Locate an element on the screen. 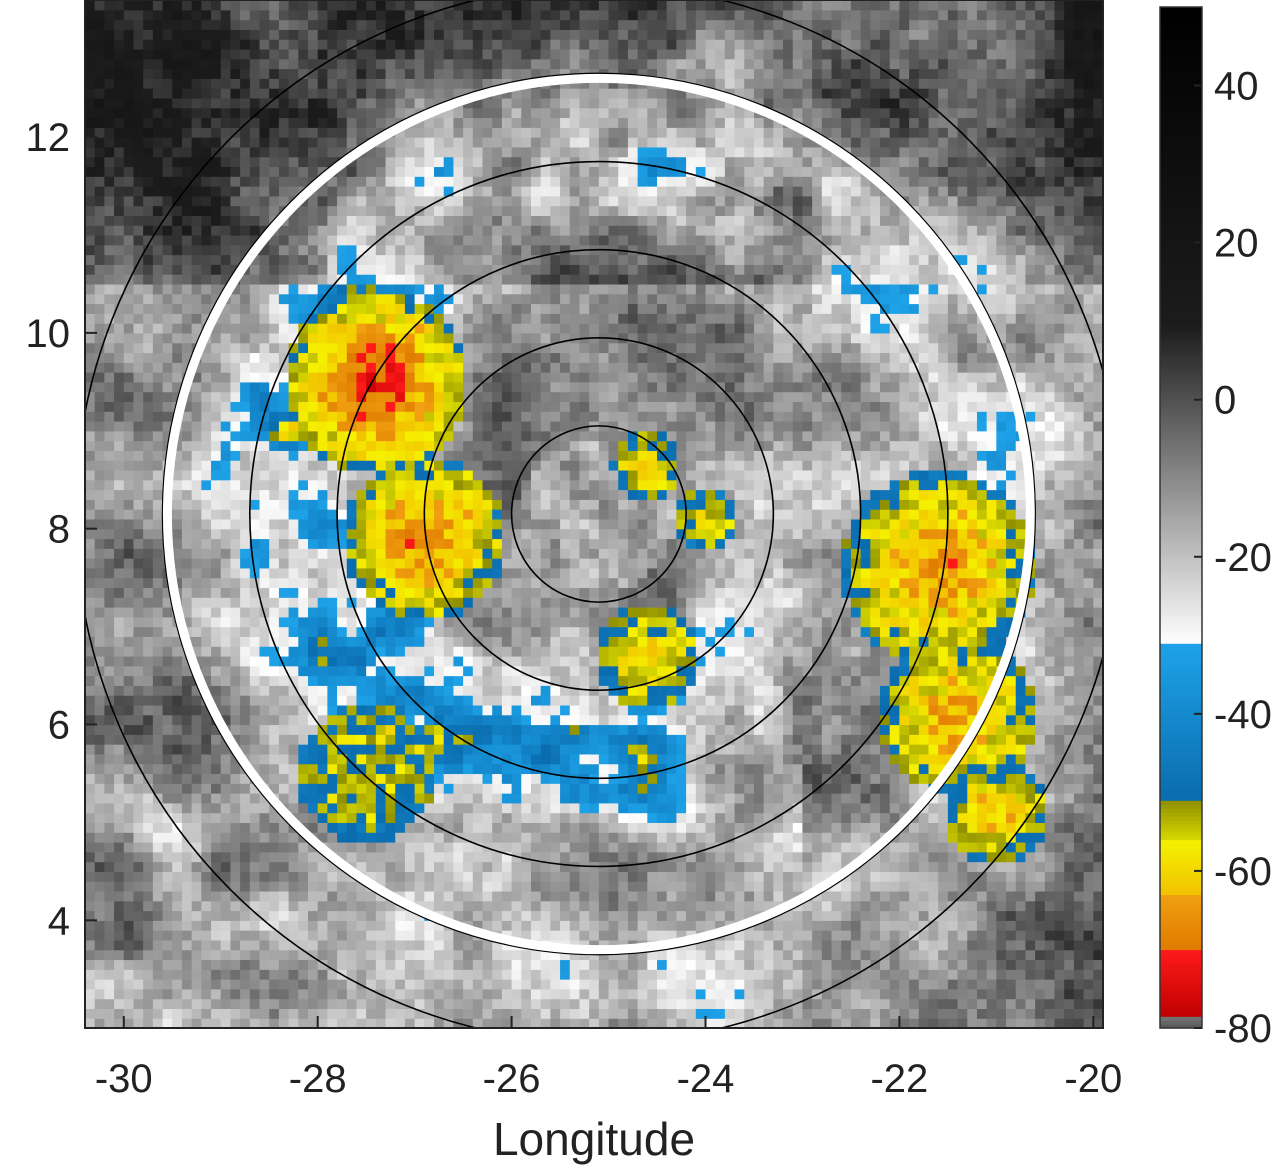 This screenshot has height=1171, width=1282. colorbar-tick-label: 0 is located at coordinates (1225, 401).